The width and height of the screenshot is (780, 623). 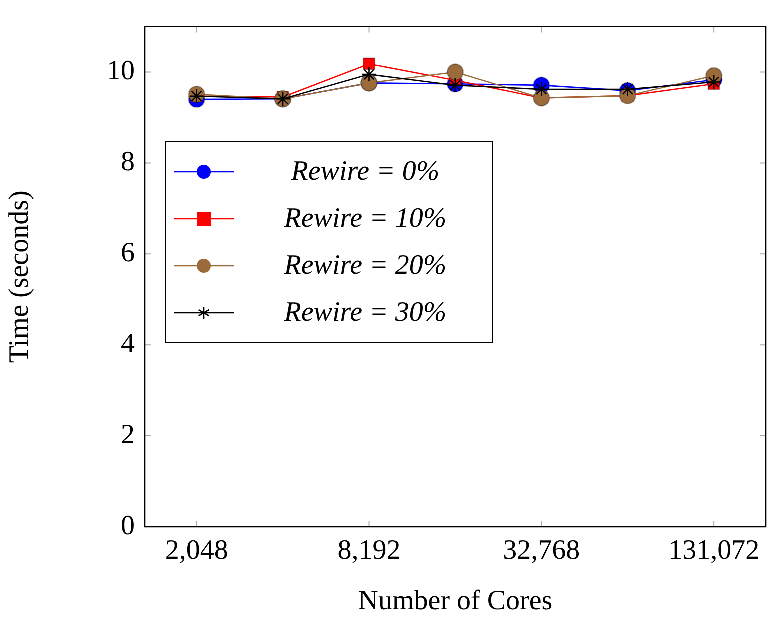 What do you see at coordinates (128, 162) in the screenshot?
I see `y-tick-label: 8` at bounding box center [128, 162].